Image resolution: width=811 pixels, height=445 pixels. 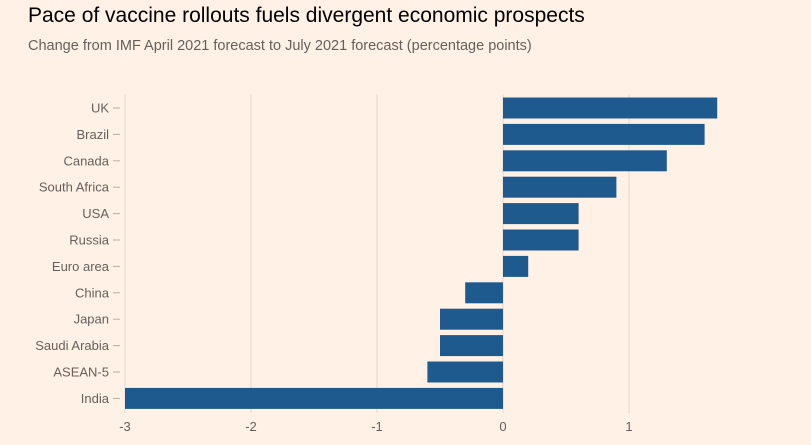 What do you see at coordinates (471, 346) in the screenshot?
I see `bar-saudi-arabia` at bounding box center [471, 346].